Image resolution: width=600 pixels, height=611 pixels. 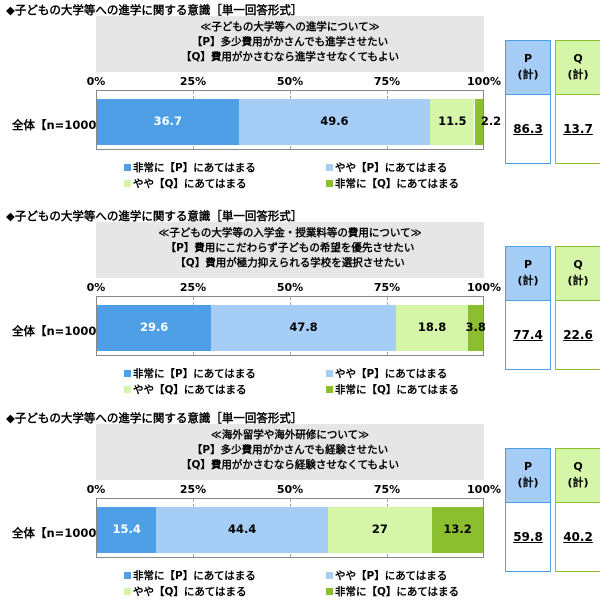 I want to click on subtitle-line: 【P】多少費用がかさんでも経験させたい, so click(x=290, y=450).